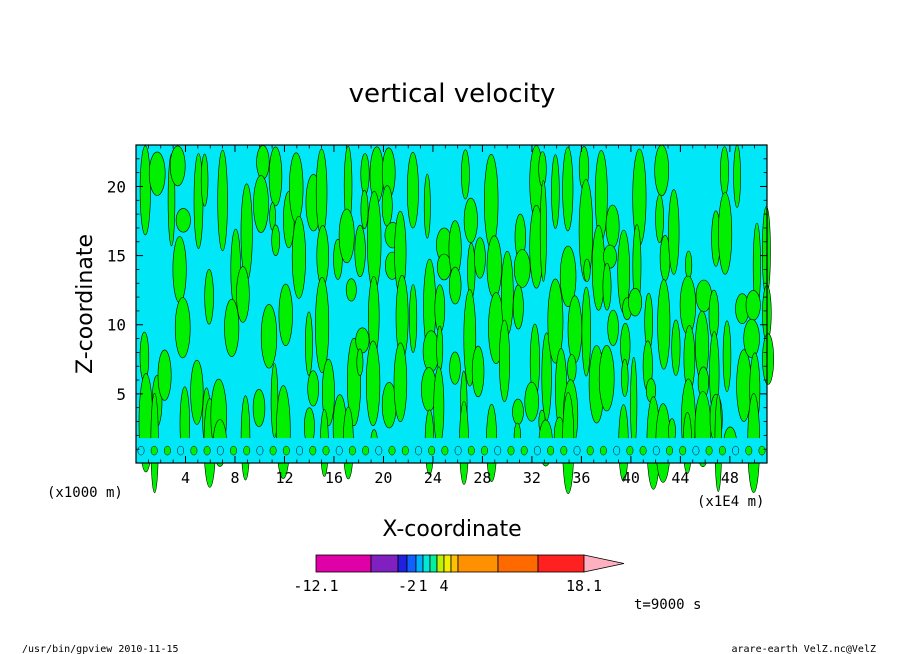 This screenshot has height=654, width=904. I want to click on colorbar-tick-label: 4, so click(443, 586).